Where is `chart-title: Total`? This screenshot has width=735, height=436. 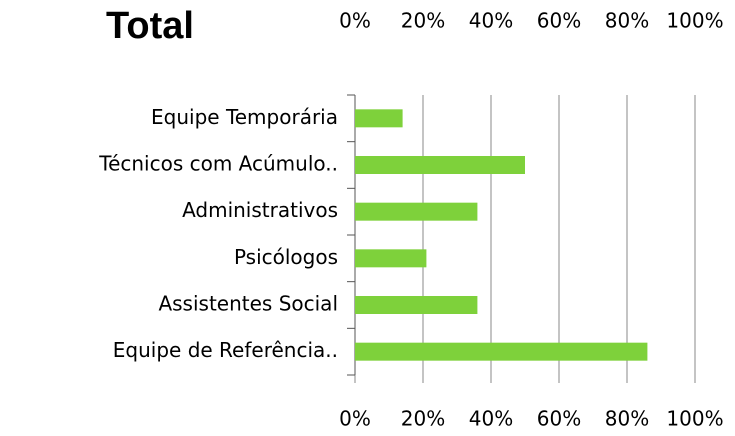
chart-title: Total is located at coordinates (150, 26).